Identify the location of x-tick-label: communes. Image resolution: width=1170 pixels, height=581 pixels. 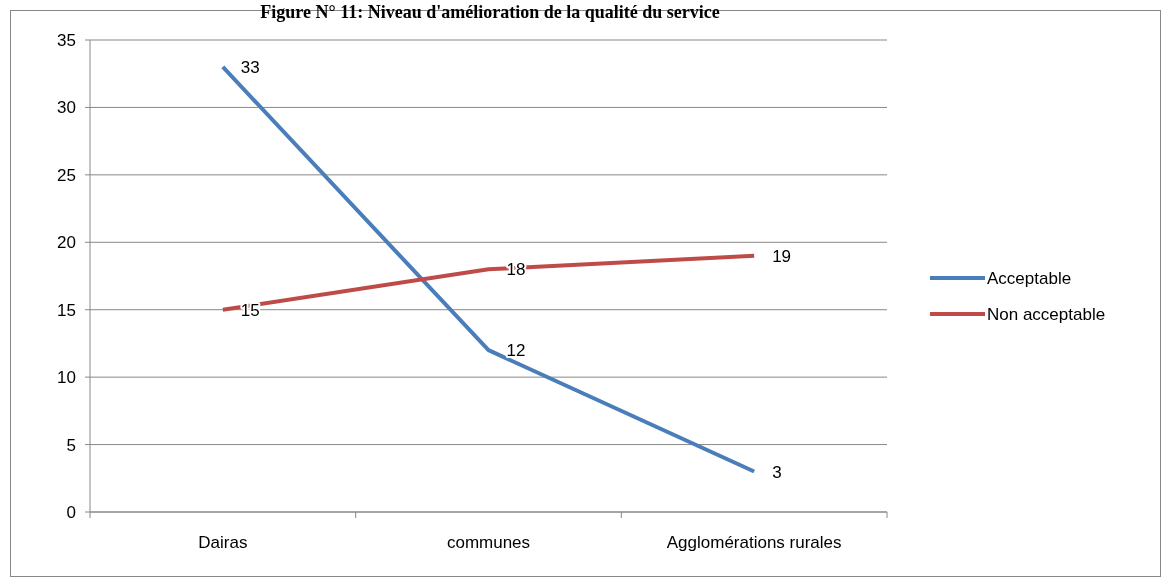
(488, 542).